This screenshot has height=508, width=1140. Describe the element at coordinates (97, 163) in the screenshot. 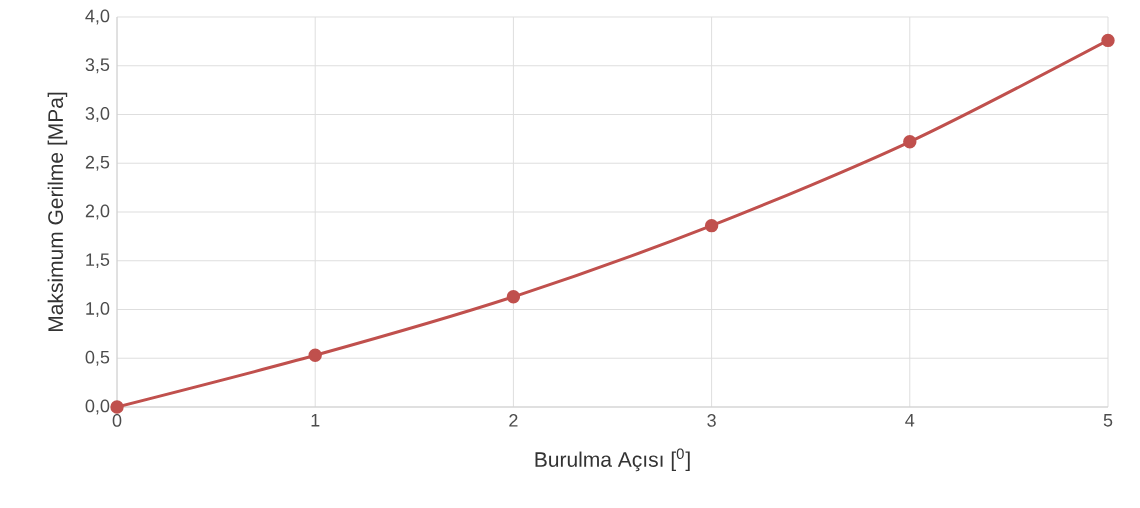

I see `y-tick-label: 2,5` at that location.